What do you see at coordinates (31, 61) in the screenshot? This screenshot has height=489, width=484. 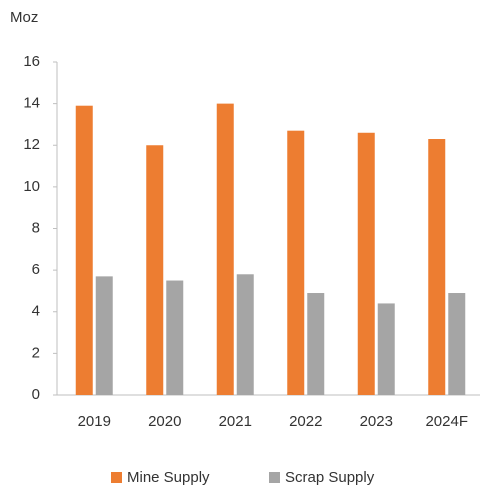 I see `y-tick-label: 16` at bounding box center [31, 61].